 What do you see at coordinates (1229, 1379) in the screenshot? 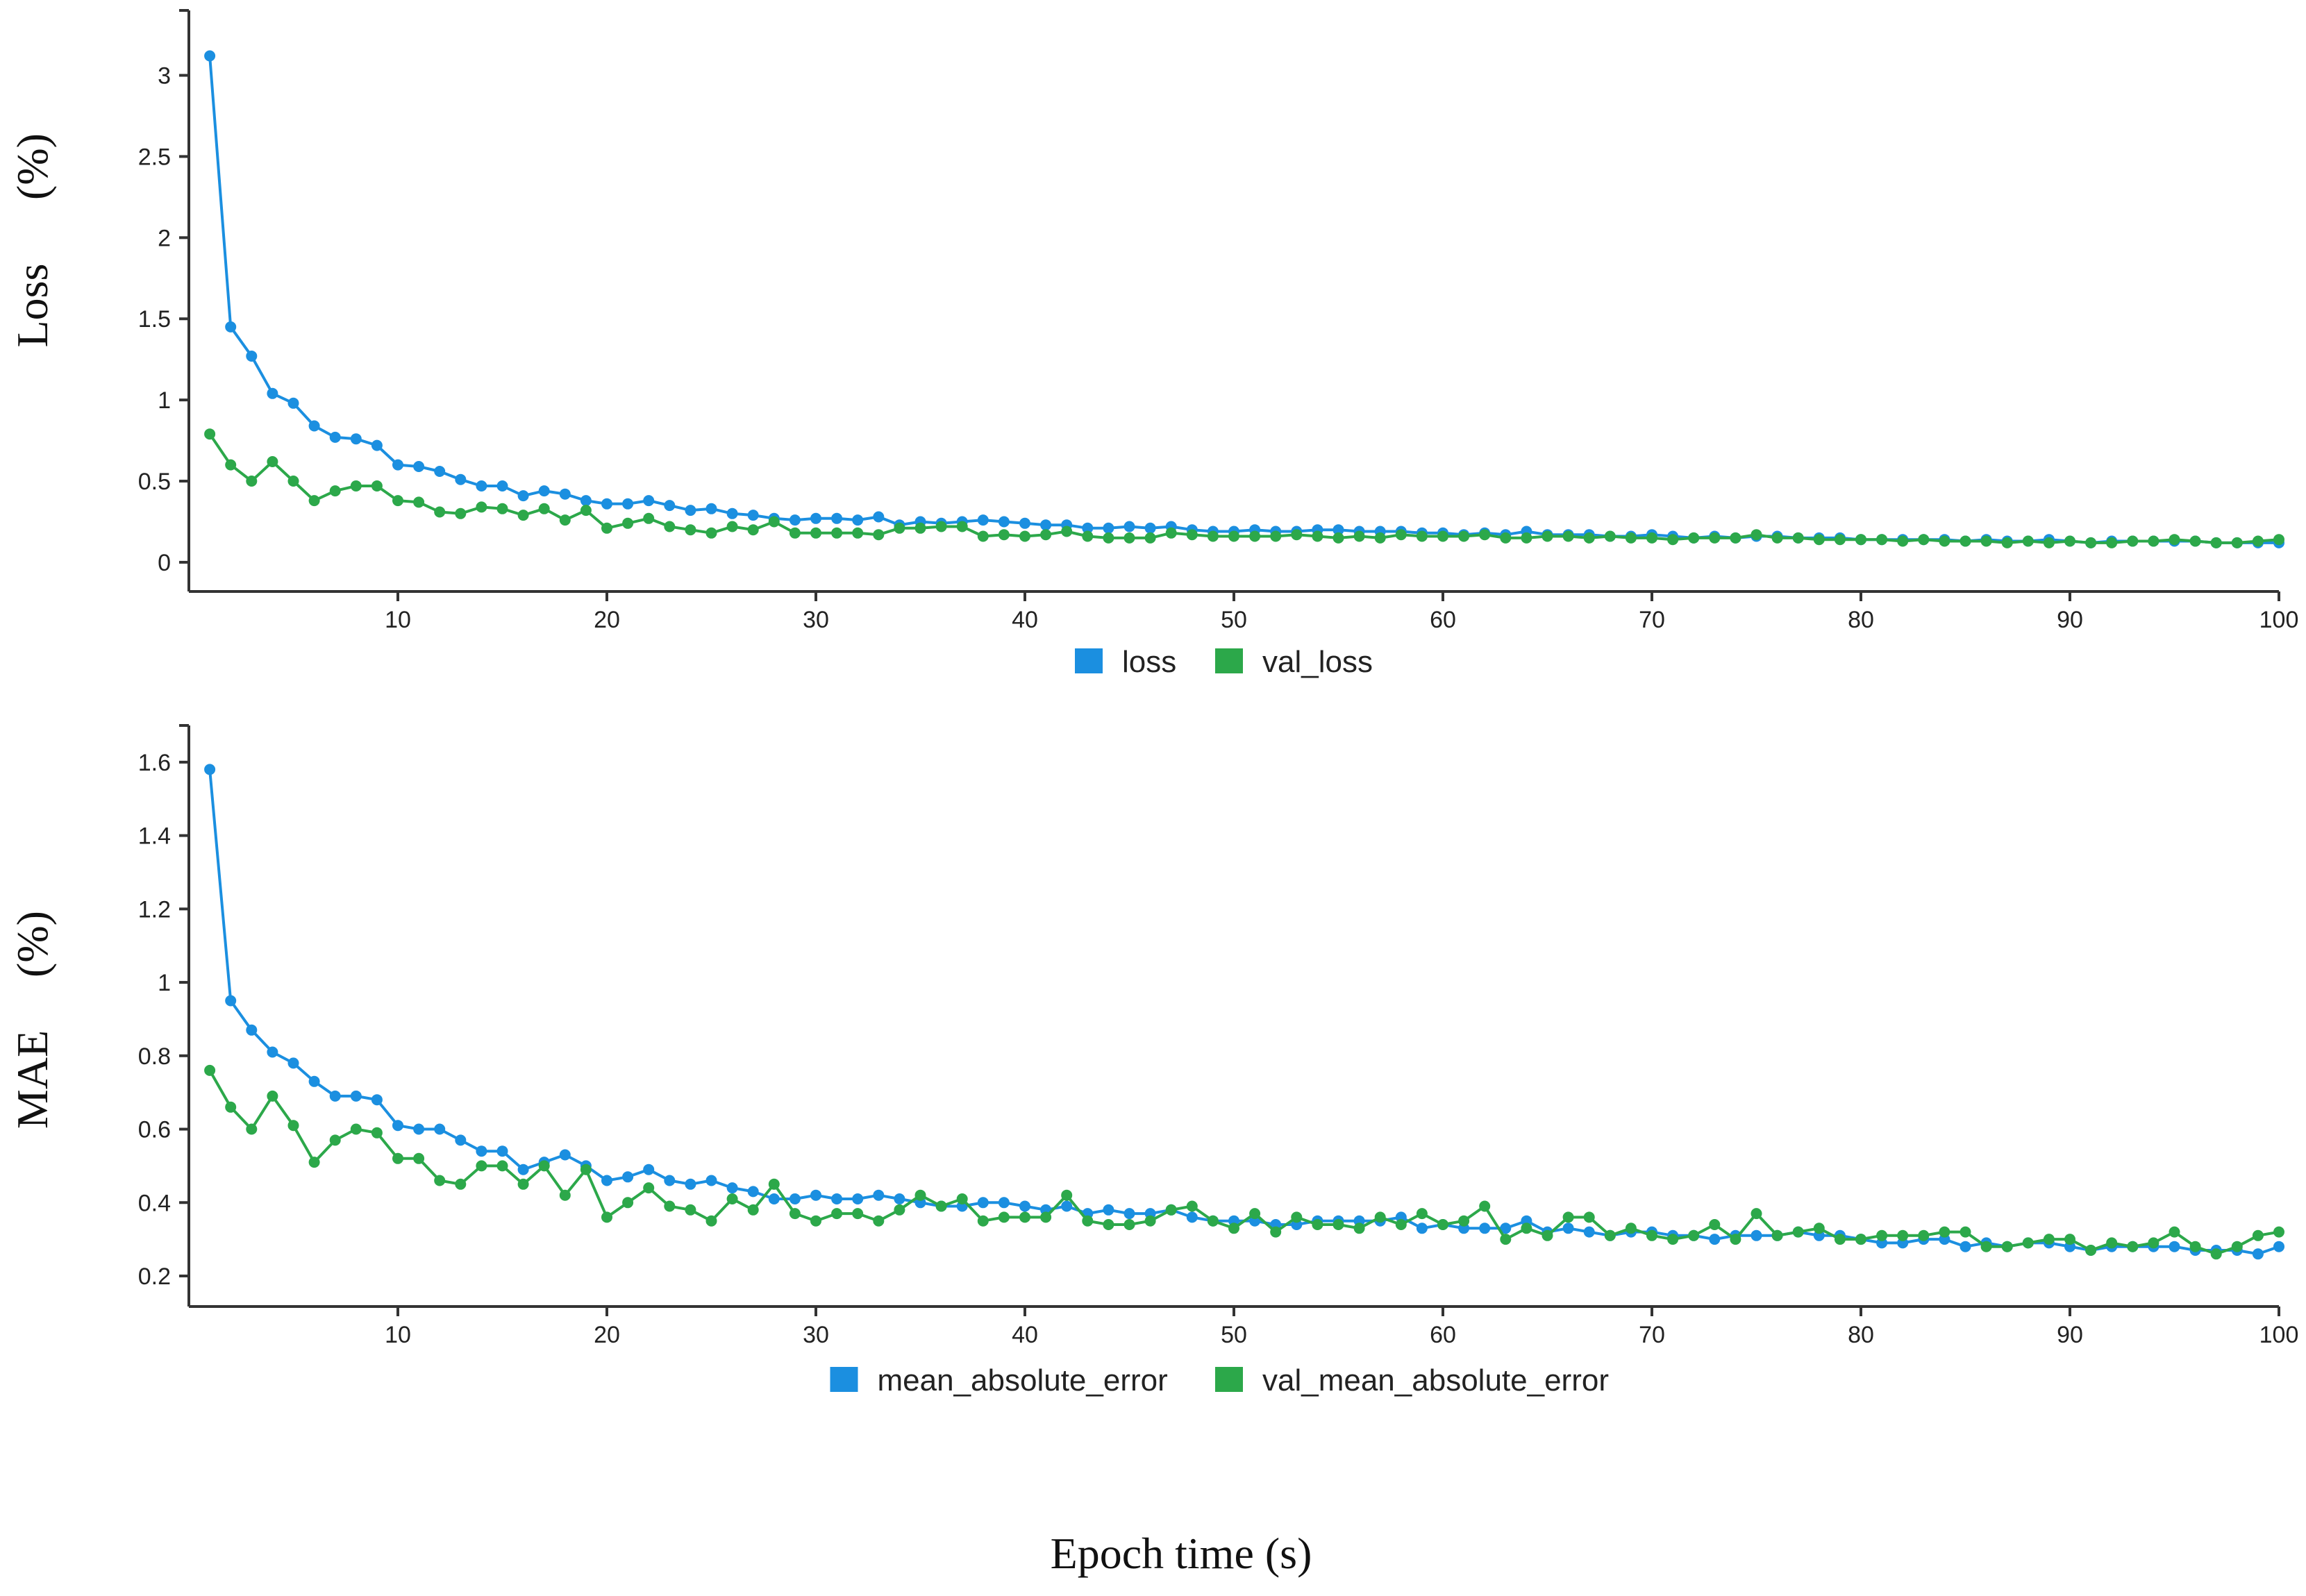
I see `legend-swatch-val-mean-absolute-error` at bounding box center [1229, 1379].